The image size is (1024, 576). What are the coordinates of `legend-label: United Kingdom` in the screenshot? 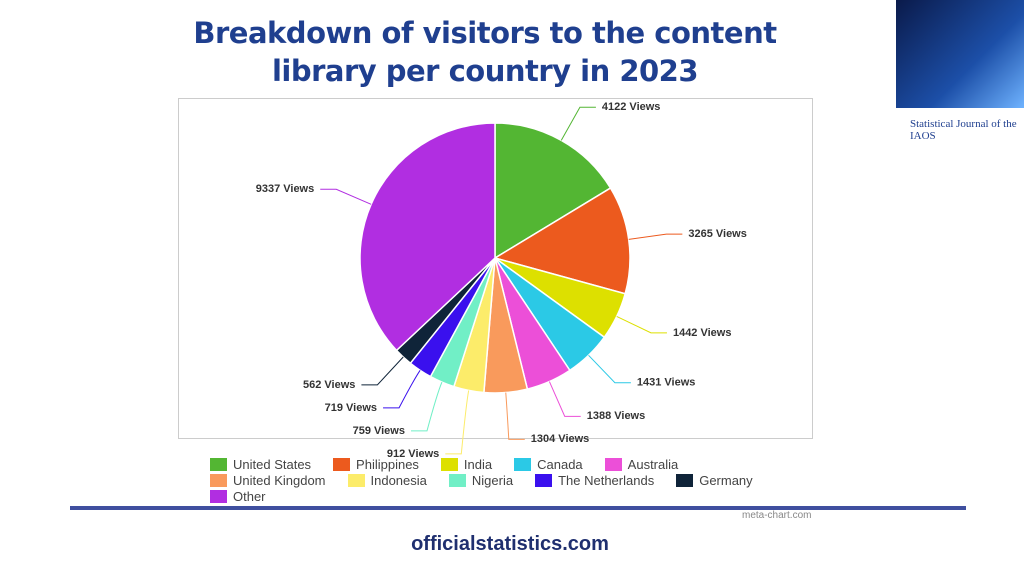 It's located at (279, 480).